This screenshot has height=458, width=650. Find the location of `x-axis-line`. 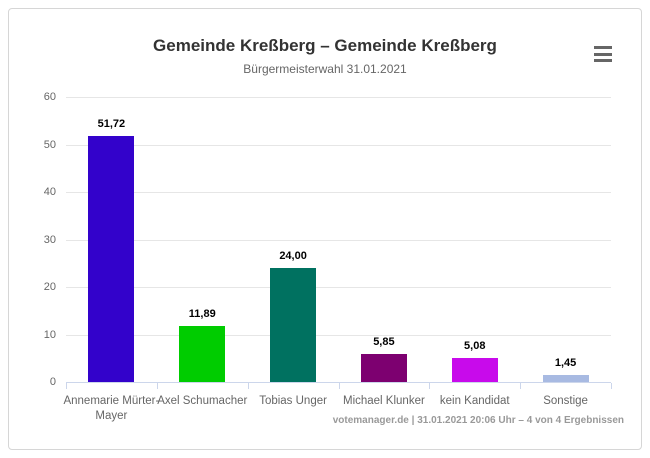

x-axis-line is located at coordinates (338, 382).